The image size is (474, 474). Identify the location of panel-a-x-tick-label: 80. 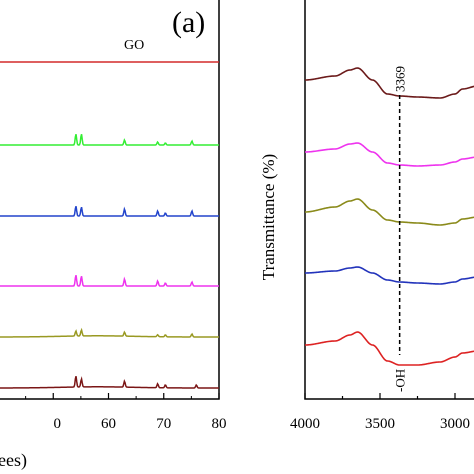
(219, 424).